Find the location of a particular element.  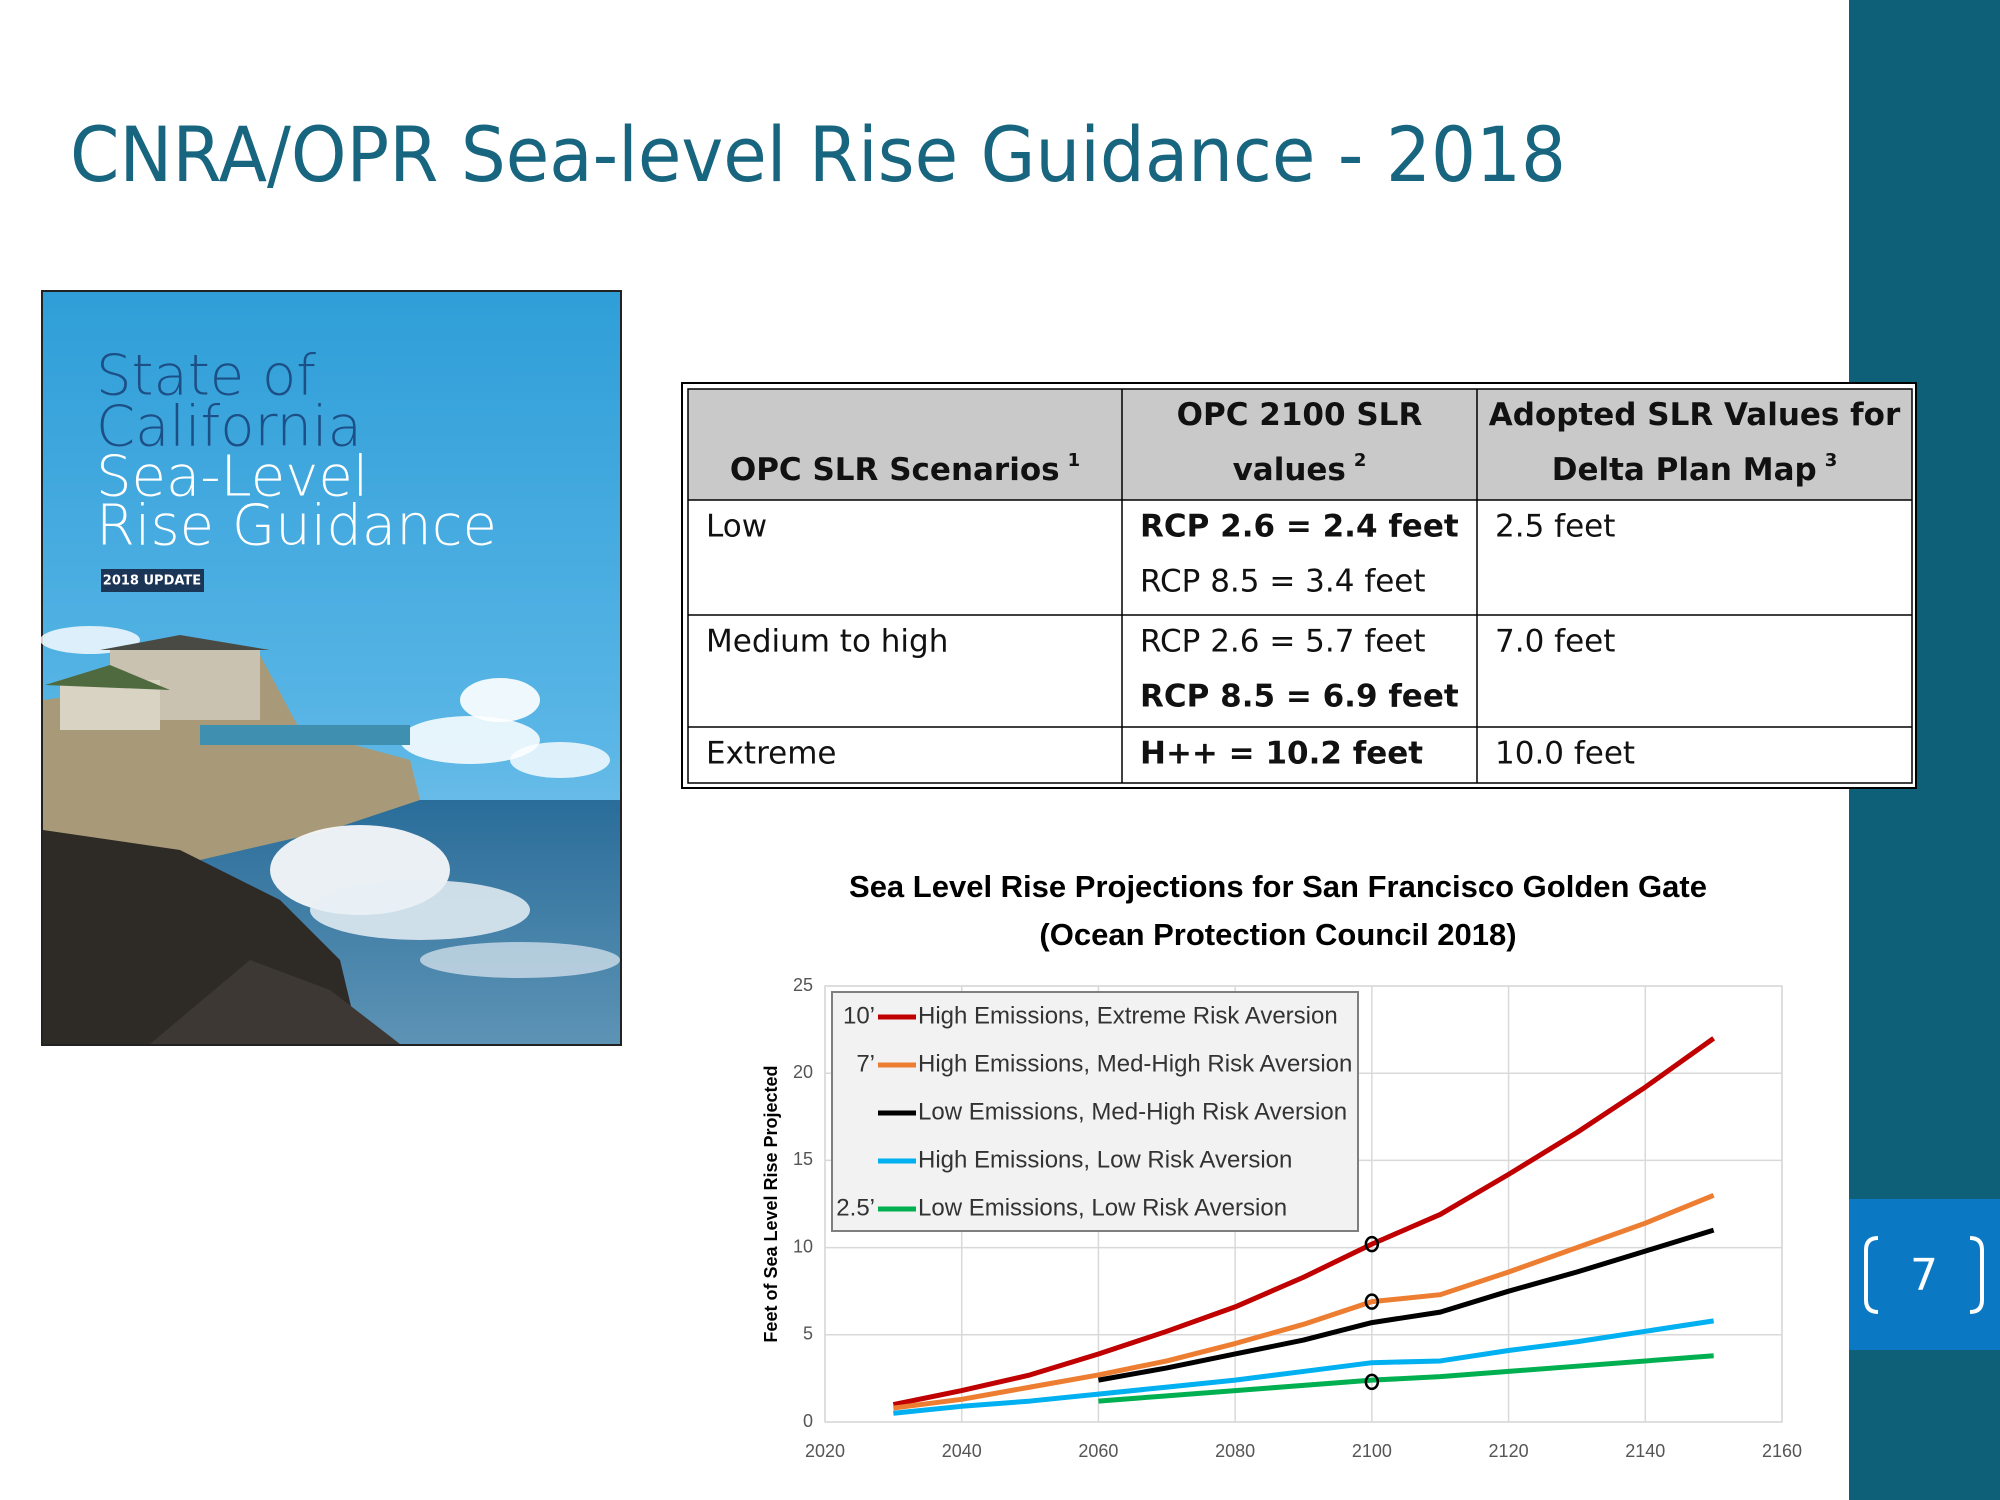

table-cell: RCP 8.5 = 6.9 feet is located at coordinates (1299, 697).